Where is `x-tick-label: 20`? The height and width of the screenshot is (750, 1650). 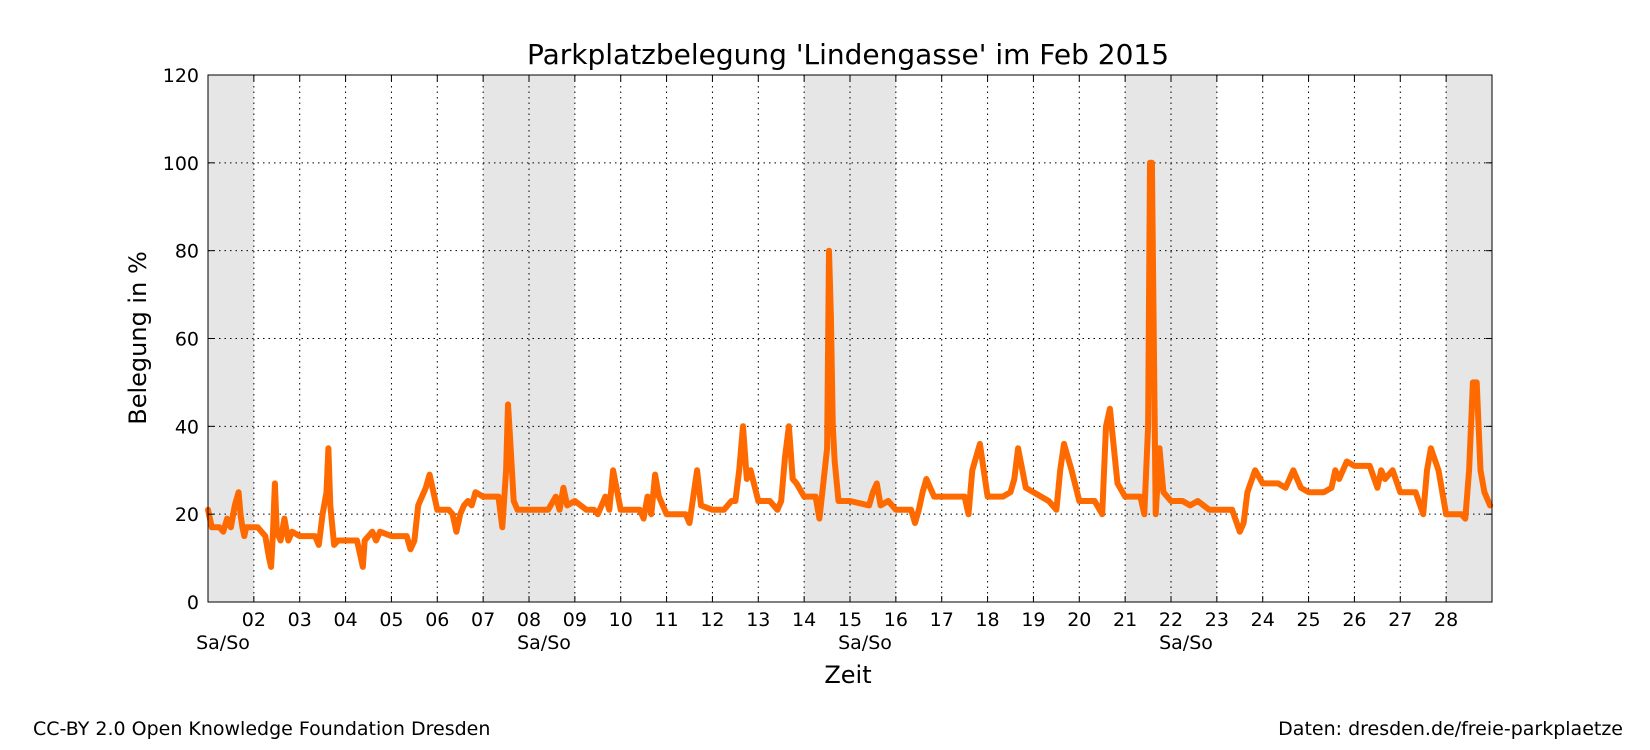 x-tick-label: 20 is located at coordinates (1079, 620).